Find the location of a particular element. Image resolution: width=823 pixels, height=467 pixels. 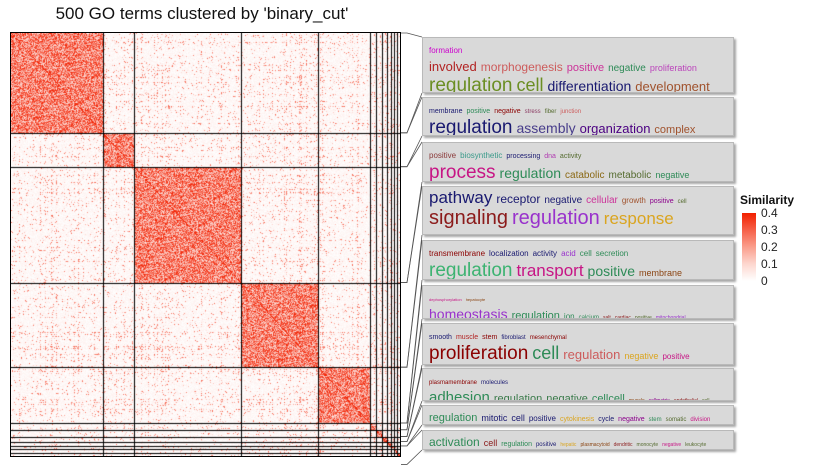

wordcloud-word: monocyte is located at coordinates (647, 445).